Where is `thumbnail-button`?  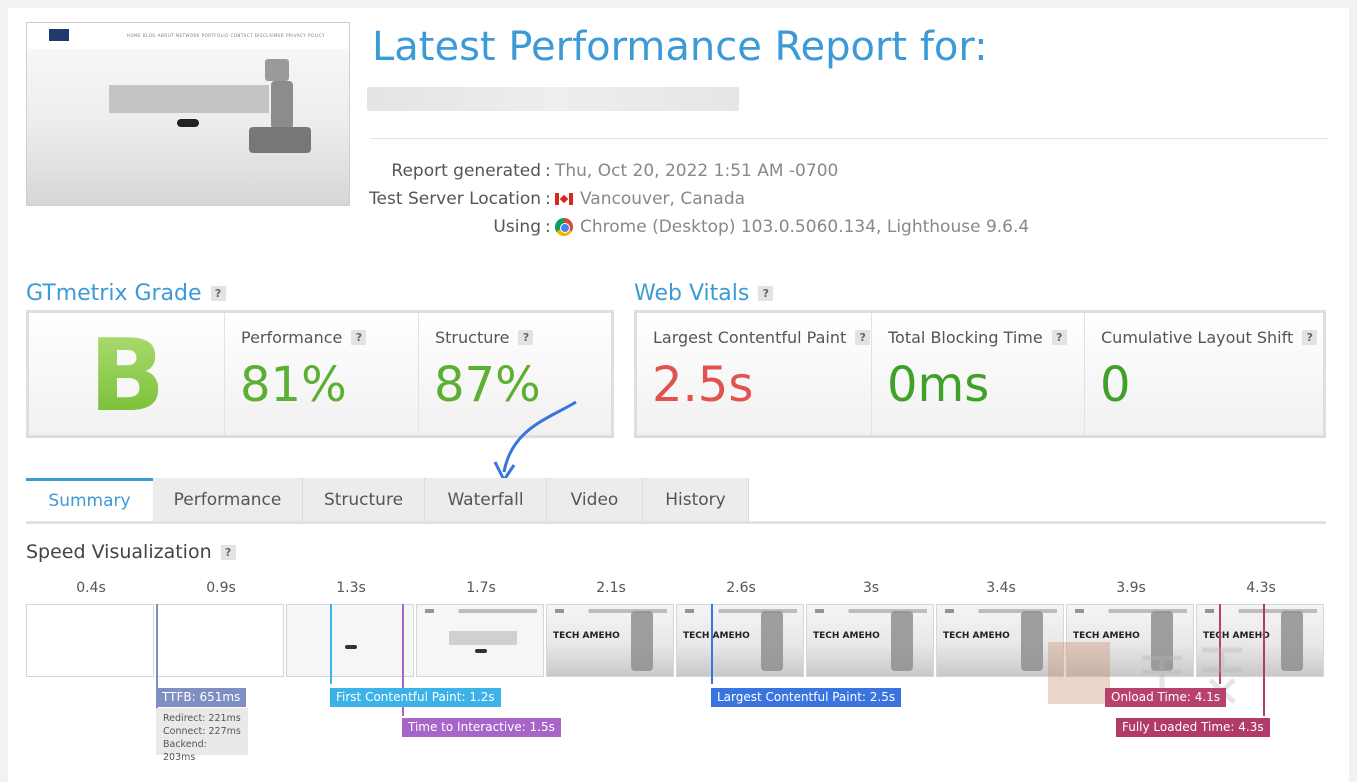 thumbnail-button is located at coordinates (188, 123).